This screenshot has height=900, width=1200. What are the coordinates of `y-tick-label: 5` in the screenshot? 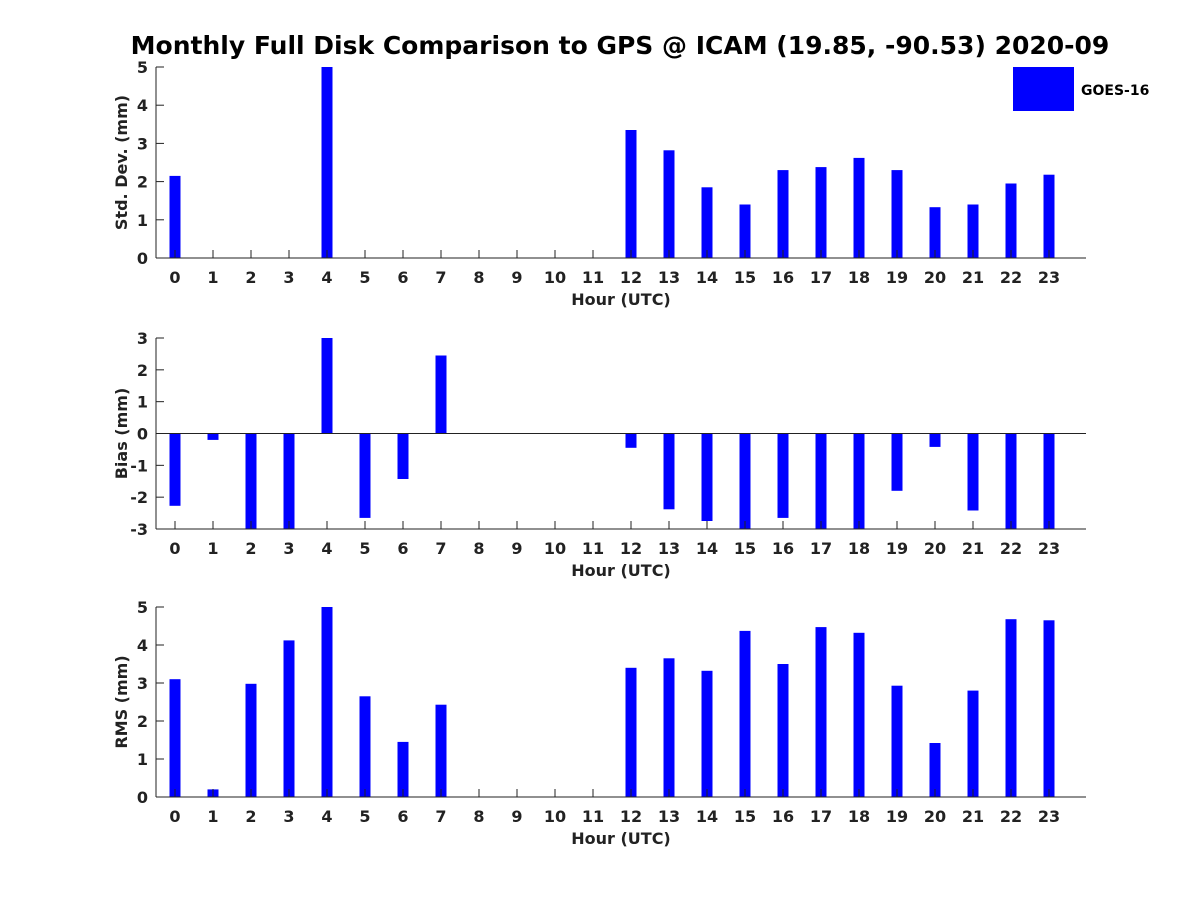 It's located at (142, 607).